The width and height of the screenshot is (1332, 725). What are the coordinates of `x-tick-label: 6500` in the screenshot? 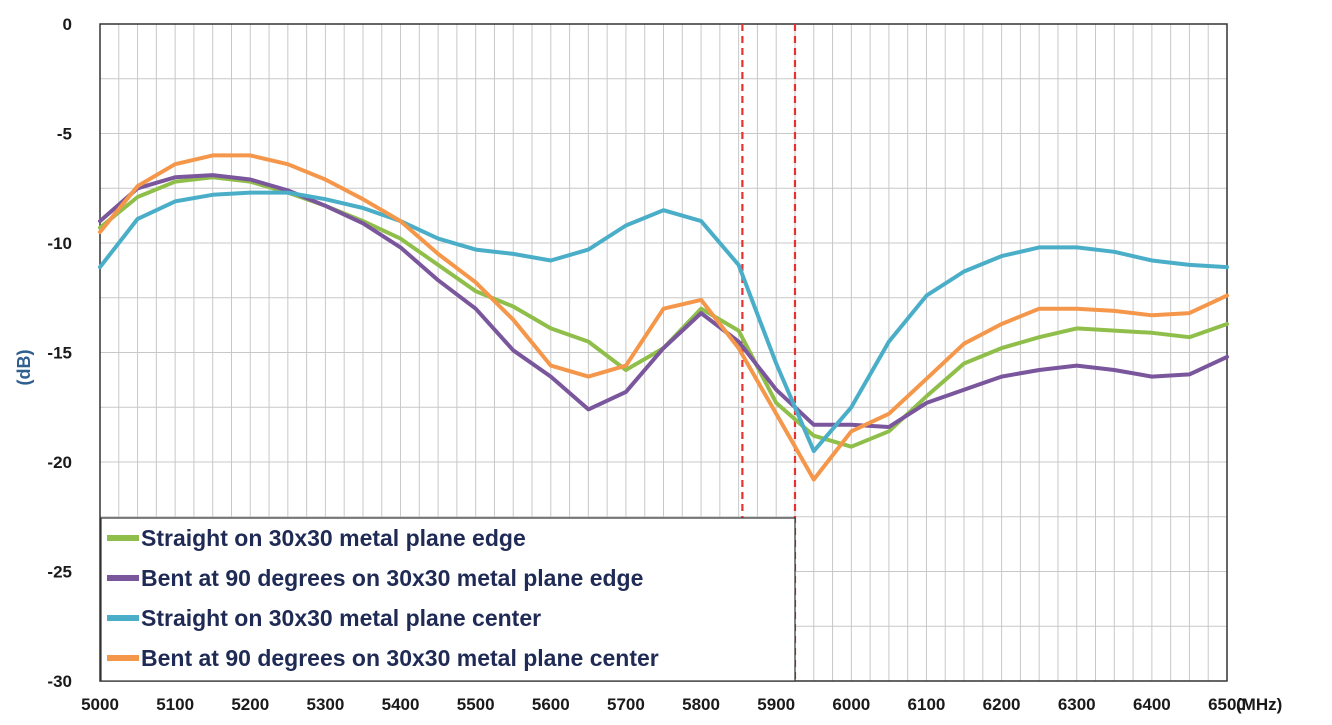 It's located at (1227, 704).